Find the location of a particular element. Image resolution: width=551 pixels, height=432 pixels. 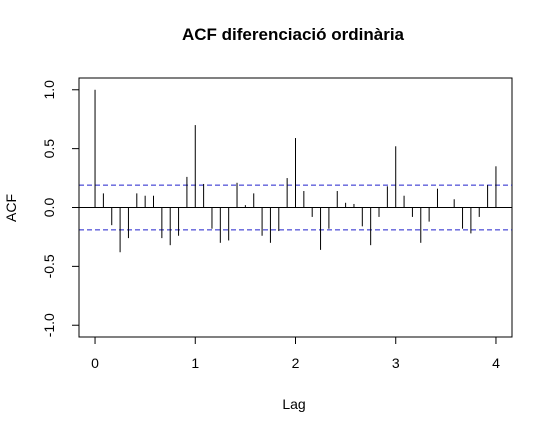

x-axis: 0 1 2 3 4 is located at coordinates (295, 353).